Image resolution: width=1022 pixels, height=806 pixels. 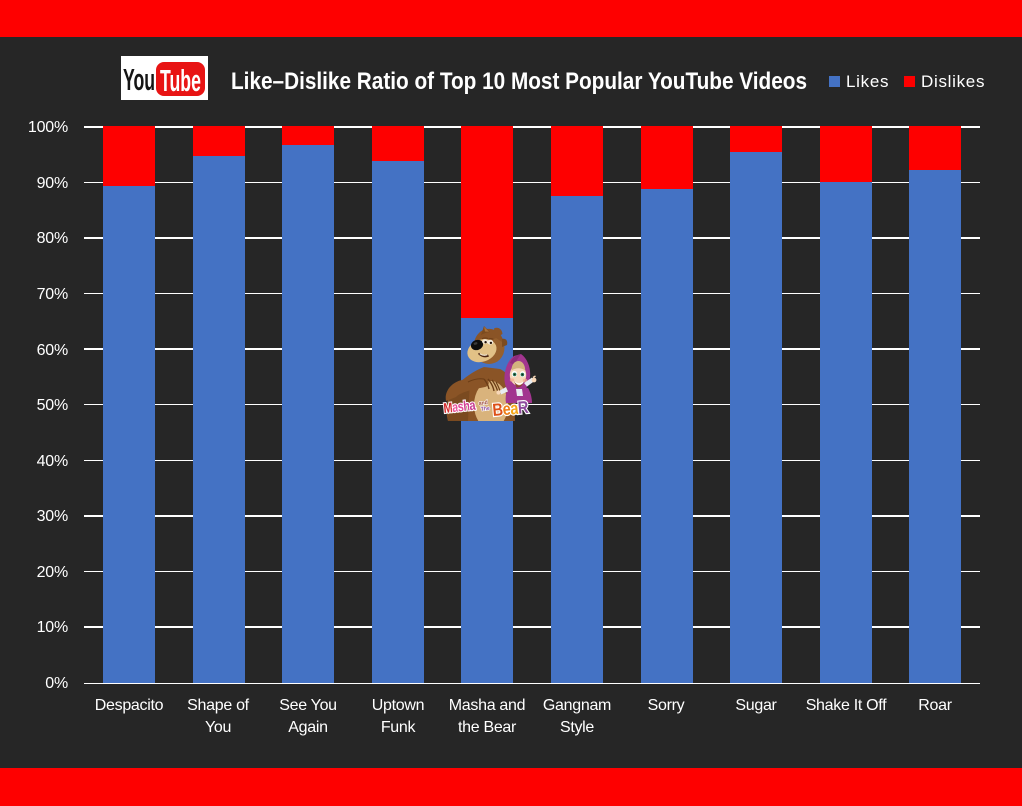 What do you see at coordinates (484, 403) in the screenshot?
I see `svg-text: and` at bounding box center [484, 403].